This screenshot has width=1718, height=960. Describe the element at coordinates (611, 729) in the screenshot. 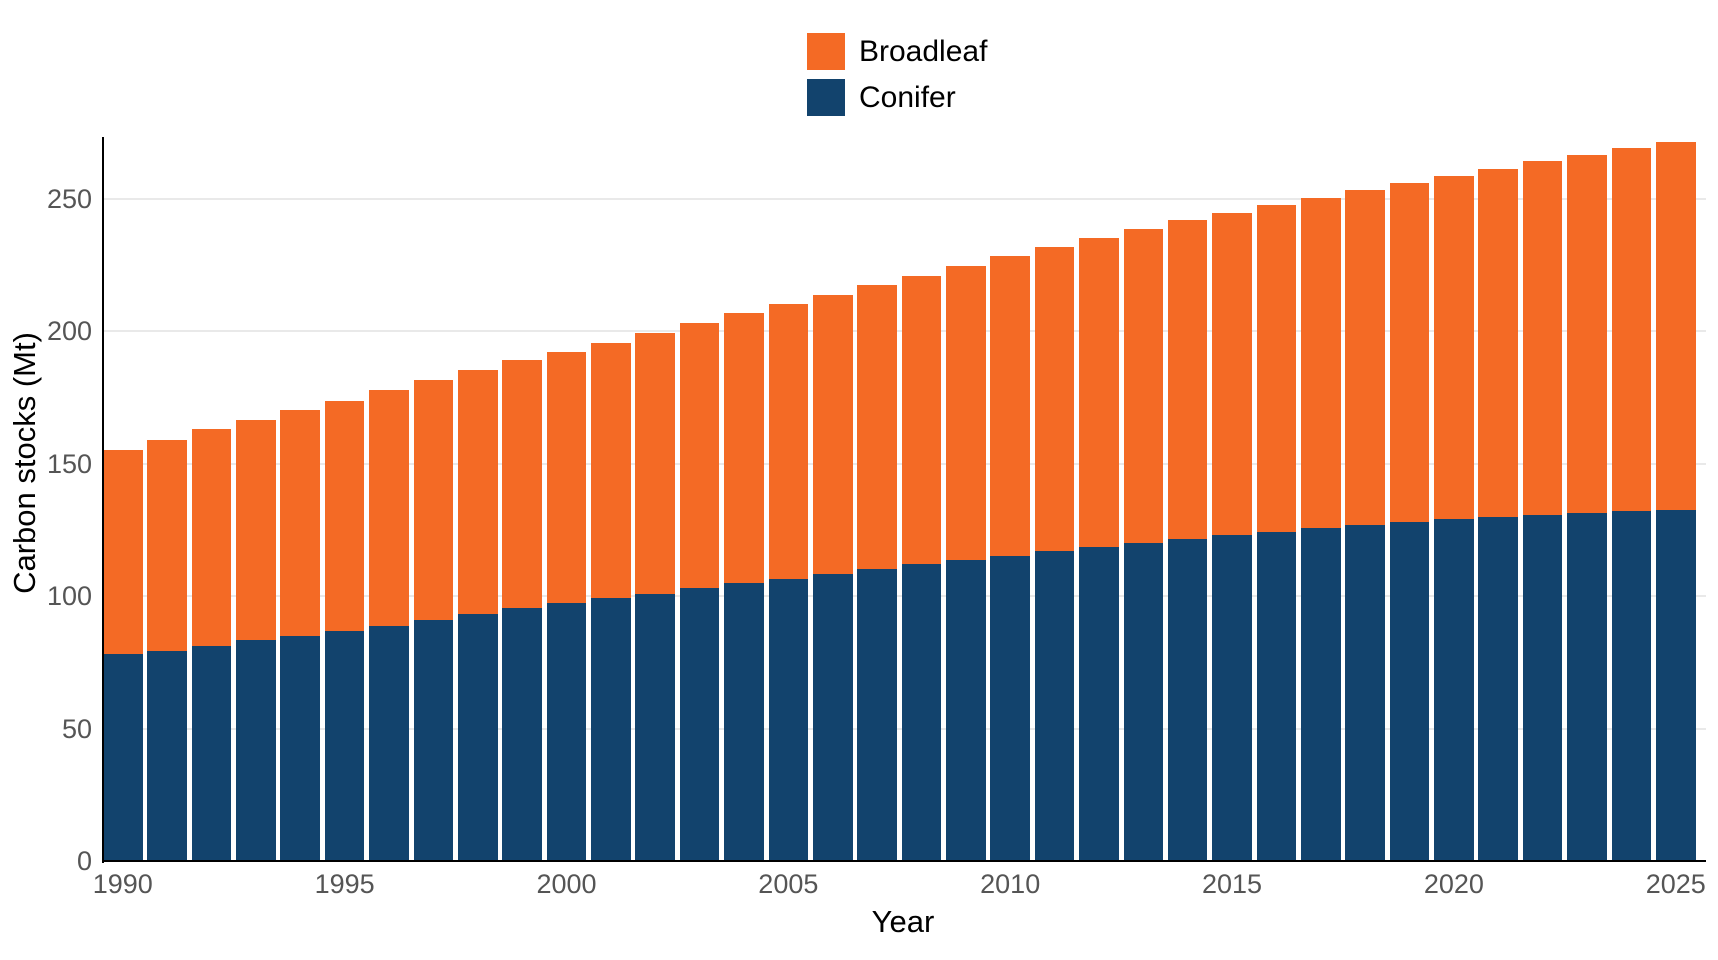

I see `bar-segment-conifer-2001` at that location.